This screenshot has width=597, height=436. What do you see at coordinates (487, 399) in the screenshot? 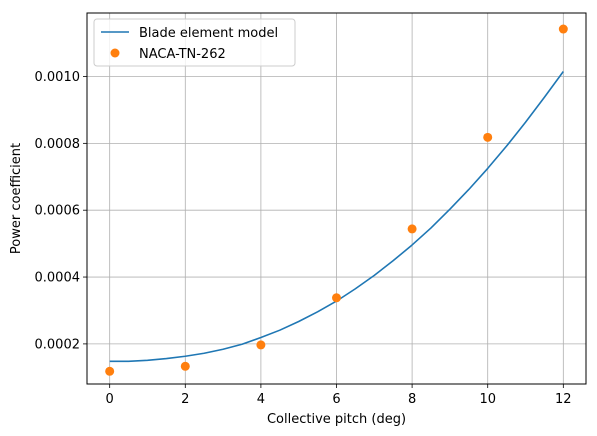
I see `x-tick-label: 10` at bounding box center [487, 399].